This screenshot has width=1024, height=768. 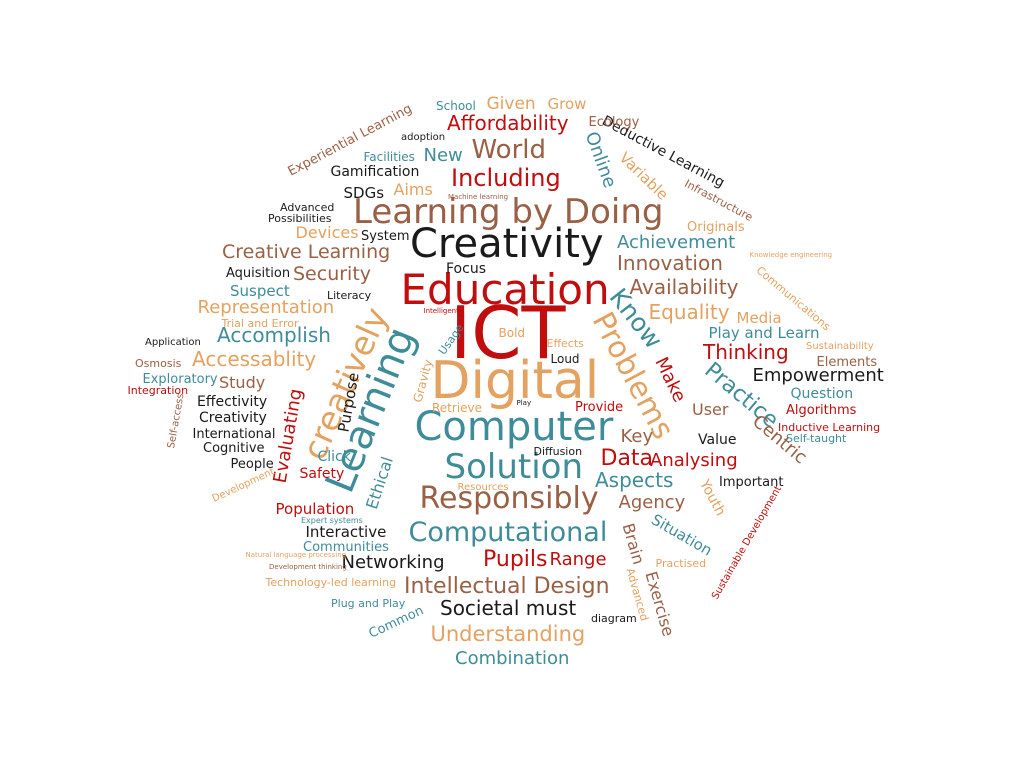 What do you see at coordinates (327, 232) in the screenshot?
I see `word-devices: Devices` at bounding box center [327, 232].